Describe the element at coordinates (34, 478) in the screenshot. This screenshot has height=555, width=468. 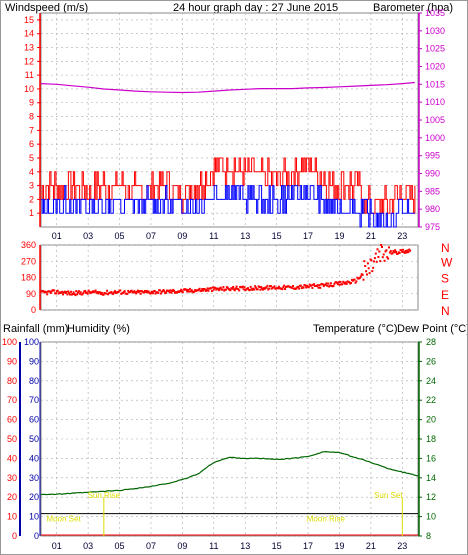
I see `humidity-y-tick-label: 30` at that location.